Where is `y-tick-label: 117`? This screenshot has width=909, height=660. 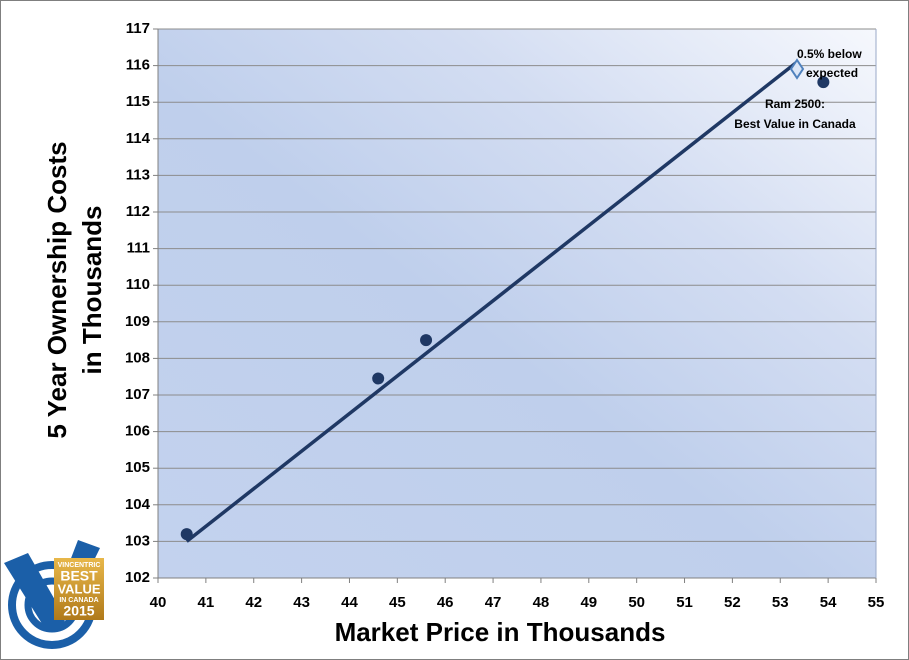
y-tick-label: 117 is located at coordinates (138, 28).